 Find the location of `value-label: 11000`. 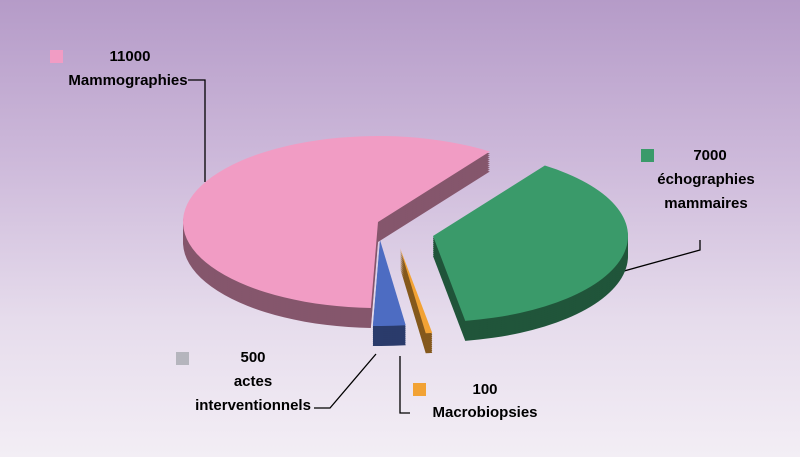

value-label: 11000 is located at coordinates (130, 56).